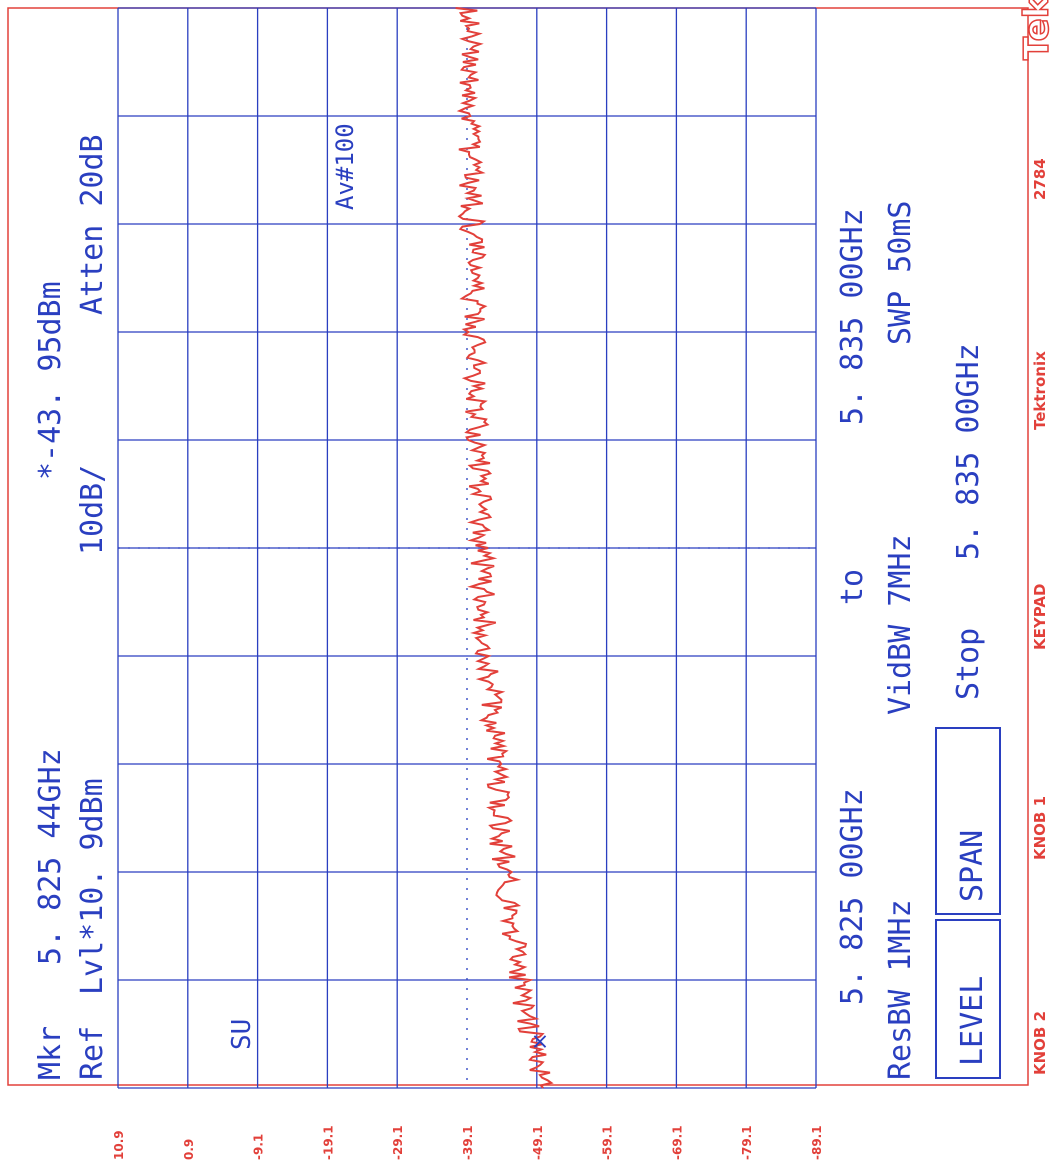 The width and height of the screenshot is (1053, 1163). What do you see at coordinates (50, 1053) in the screenshot?
I see `marker-label: Mkr` at bounding box center [50, 1053].